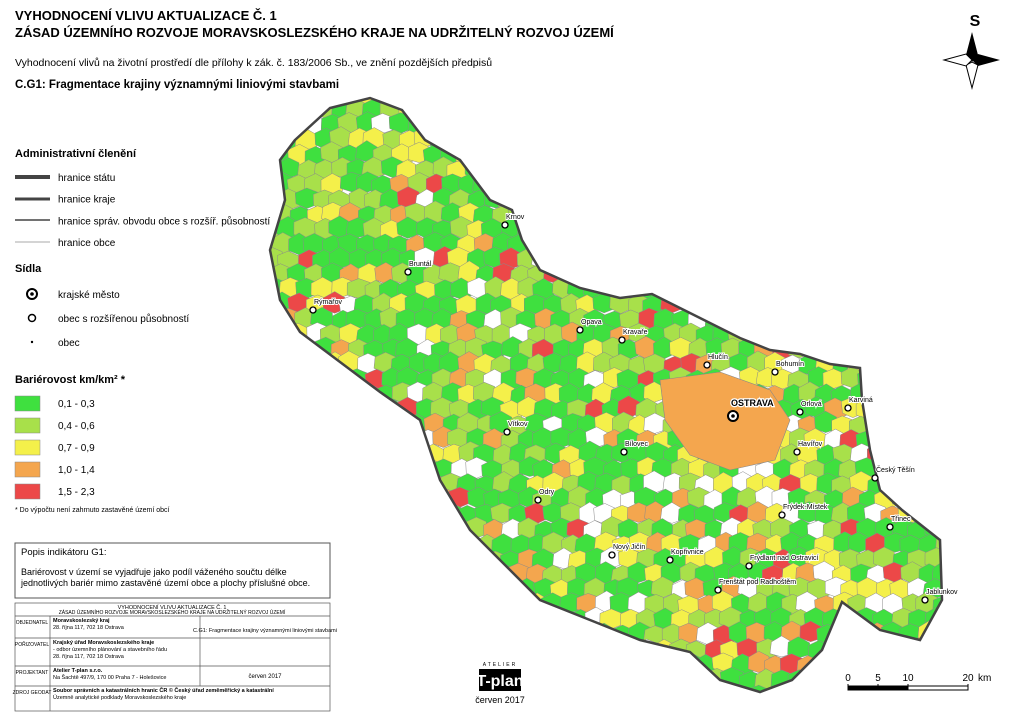  Describe the element at coordinates (687, 552) in the screenshot. I see `town-label: Kopřivnice` at that location.